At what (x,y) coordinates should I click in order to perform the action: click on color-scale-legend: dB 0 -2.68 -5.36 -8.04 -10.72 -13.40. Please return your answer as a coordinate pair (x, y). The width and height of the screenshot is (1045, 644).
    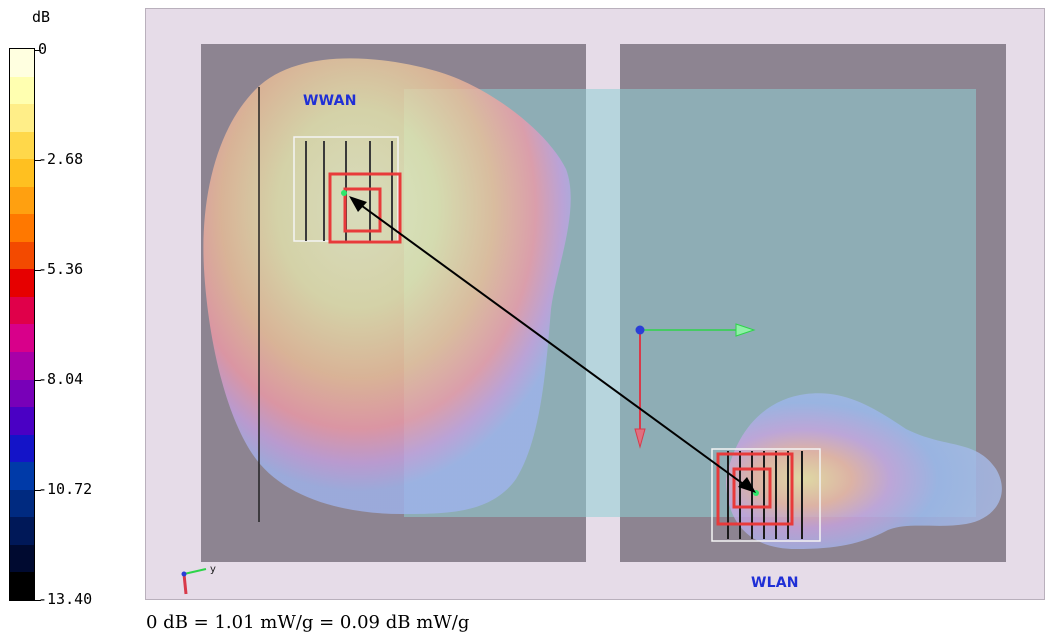
    Looking at the image, I should click on (72, 305).